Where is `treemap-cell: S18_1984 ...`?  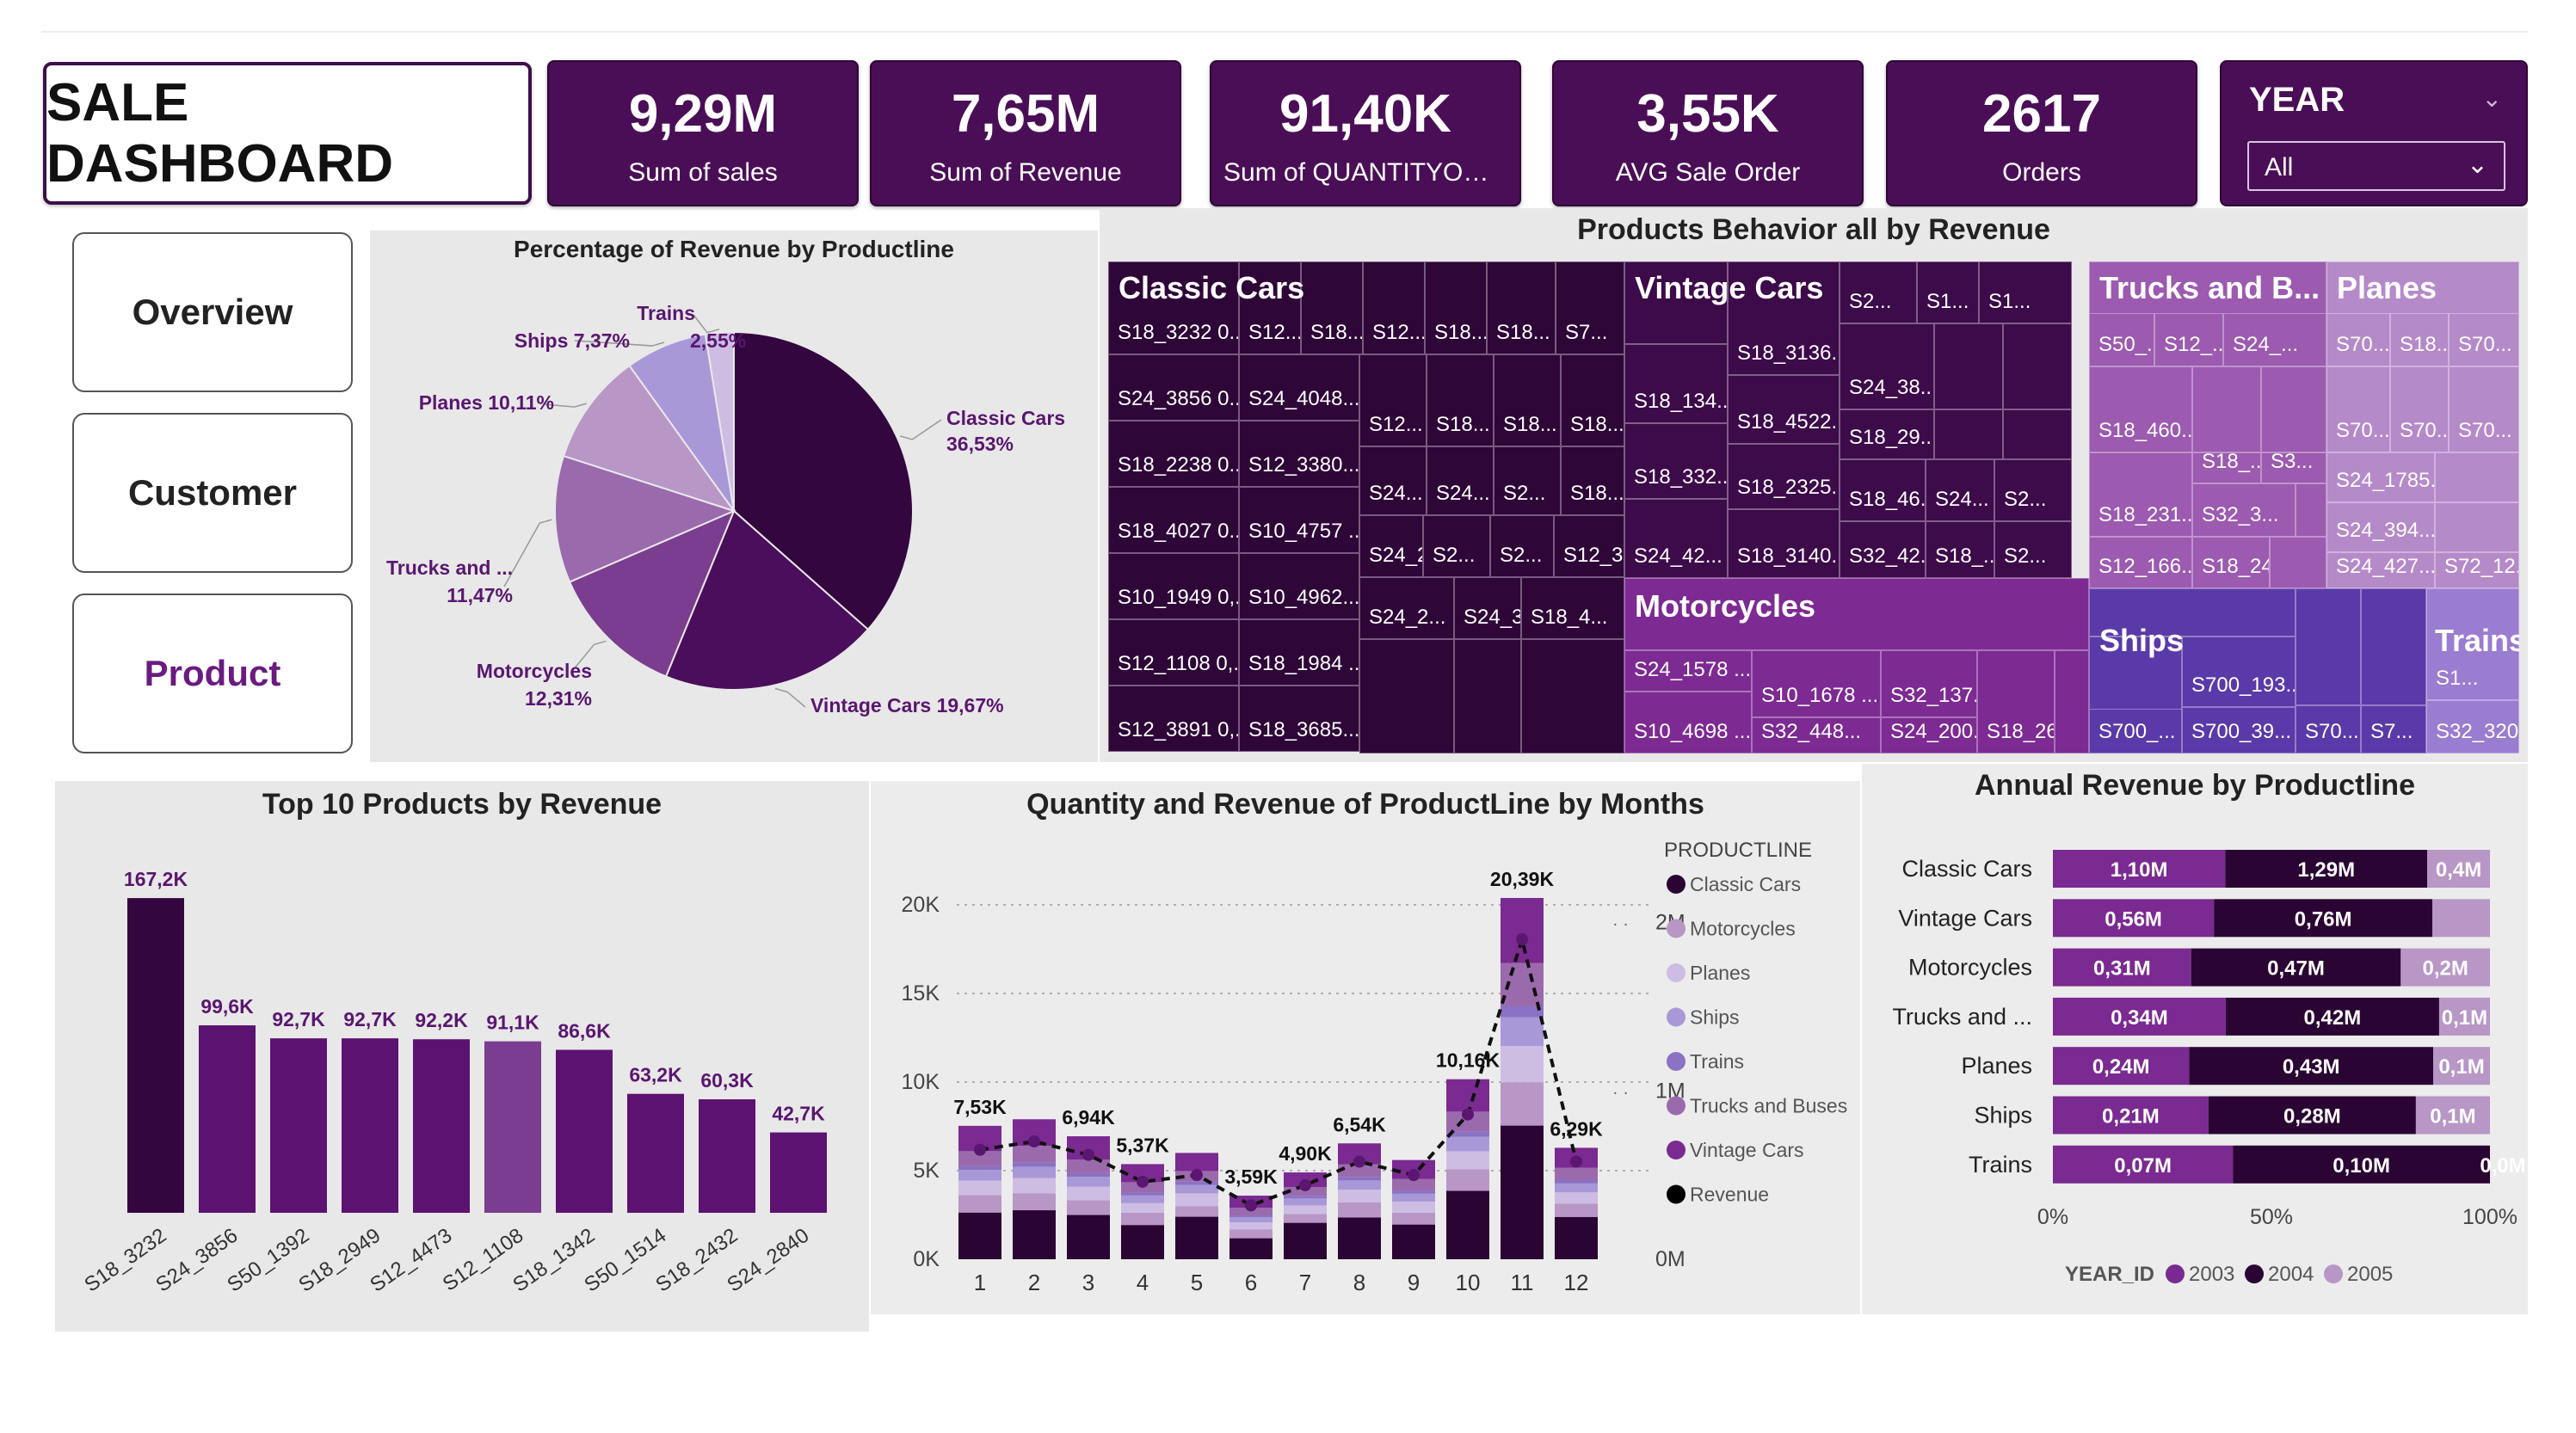 treemap-cell: S18_1984 ... is located at coordinates (1299, 652).